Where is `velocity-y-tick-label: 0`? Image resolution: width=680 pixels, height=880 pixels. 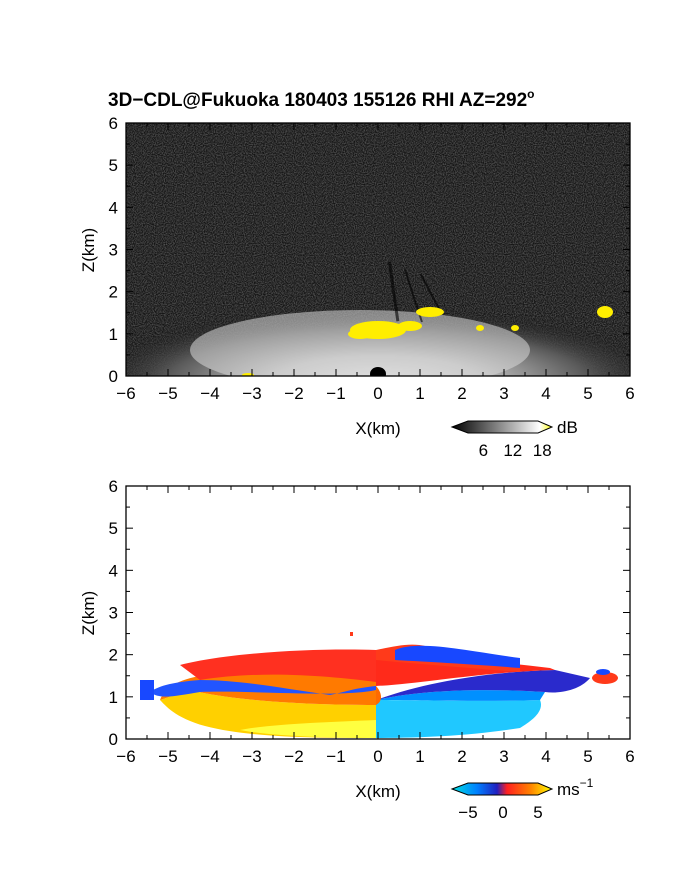 velocity-y-tick-label: 0 is located at coordinates (113, 739).